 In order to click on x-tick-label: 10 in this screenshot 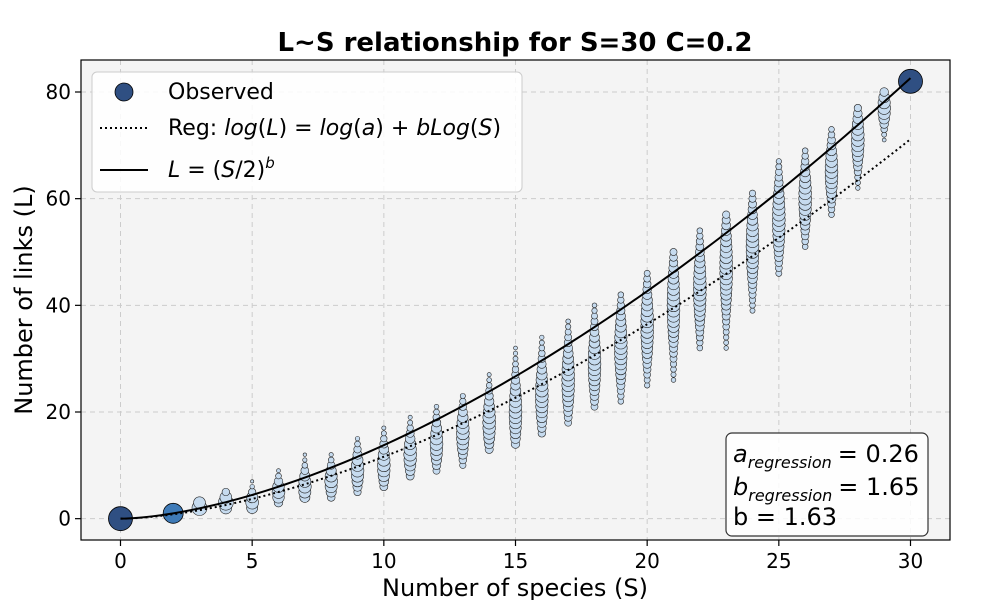, I will do `click(383, 561)`.